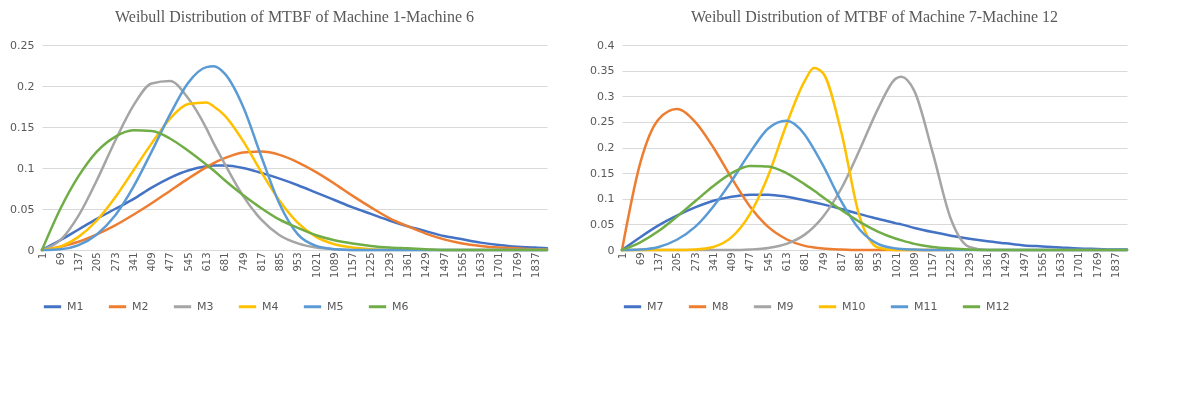 The width and height of the screenshot is (1202, 401). I want to click on chart-title: Weibull Distribution of MTBF of Machine 7-Machine 12, so click(874, 16).